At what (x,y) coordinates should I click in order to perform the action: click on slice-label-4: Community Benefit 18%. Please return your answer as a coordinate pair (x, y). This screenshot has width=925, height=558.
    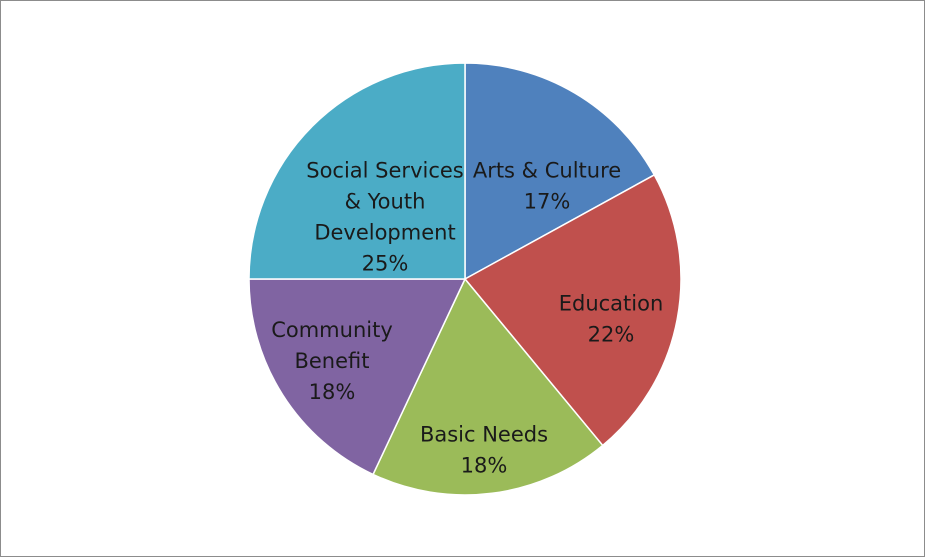
    Looking at the image, I should click on (332, 361).